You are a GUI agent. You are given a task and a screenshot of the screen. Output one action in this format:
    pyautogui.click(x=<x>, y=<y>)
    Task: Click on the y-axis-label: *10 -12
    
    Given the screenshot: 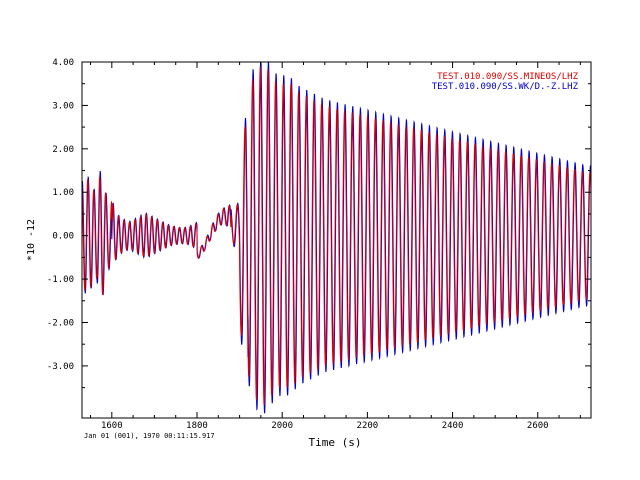 What is the action you would take?
    pyautogui.click(x=31, y=240)
    